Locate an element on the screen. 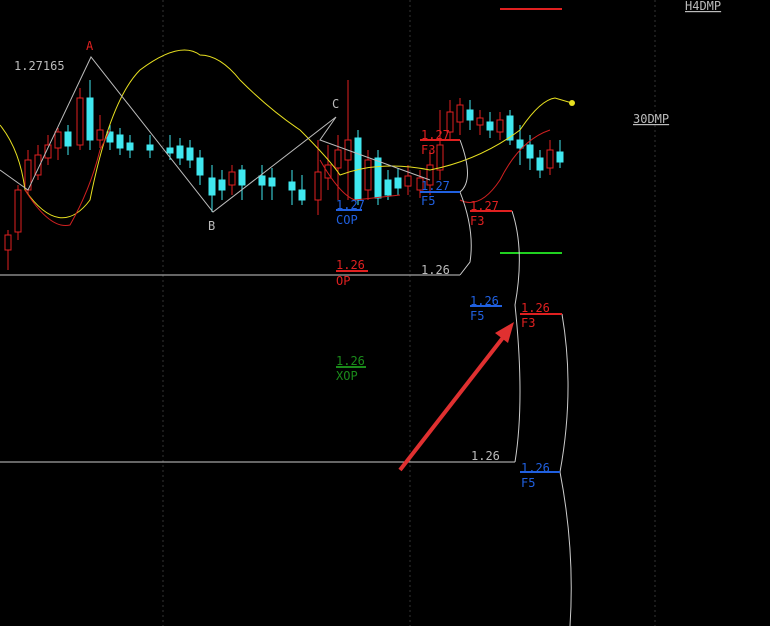 The width and height of the screenshot is (770, 626). level-tag: XOP is located at coordinates (347, 376).